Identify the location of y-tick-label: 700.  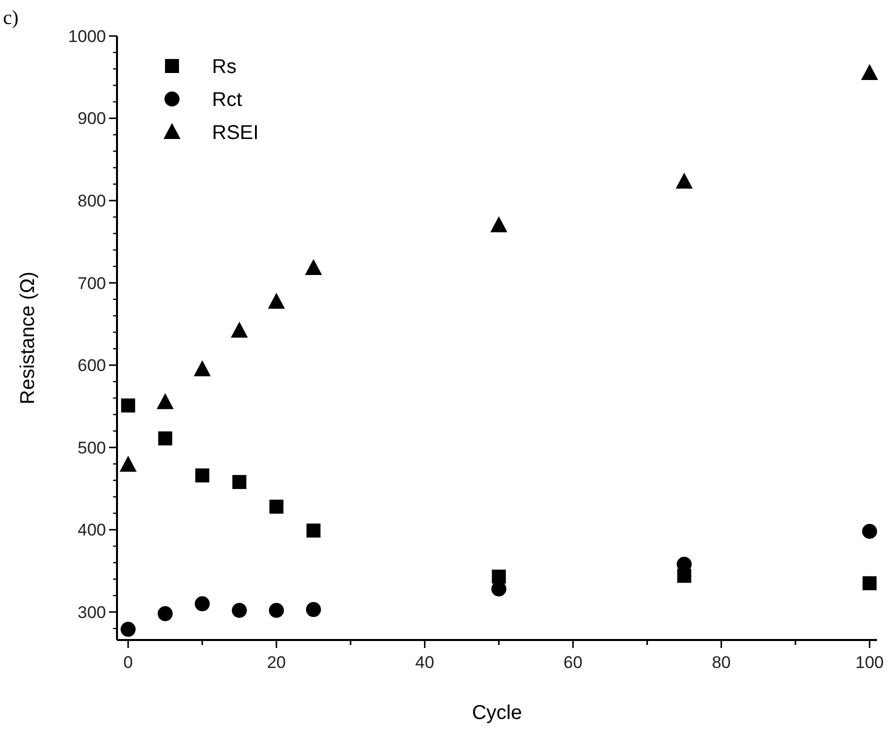
(92, 283).